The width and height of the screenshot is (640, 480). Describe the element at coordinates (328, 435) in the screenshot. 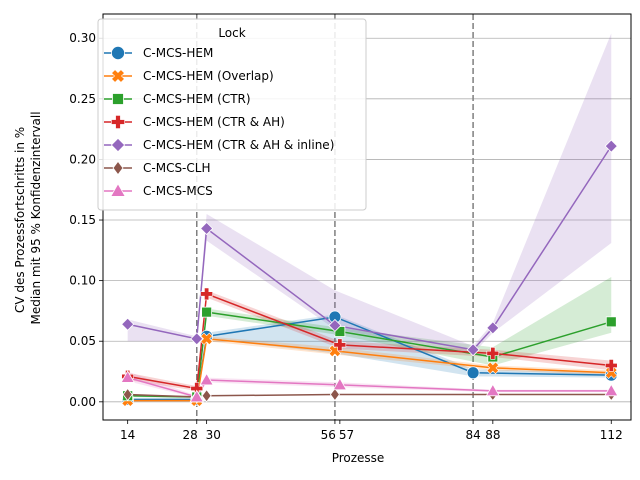

I see `x-tick-label: 56` at that location.